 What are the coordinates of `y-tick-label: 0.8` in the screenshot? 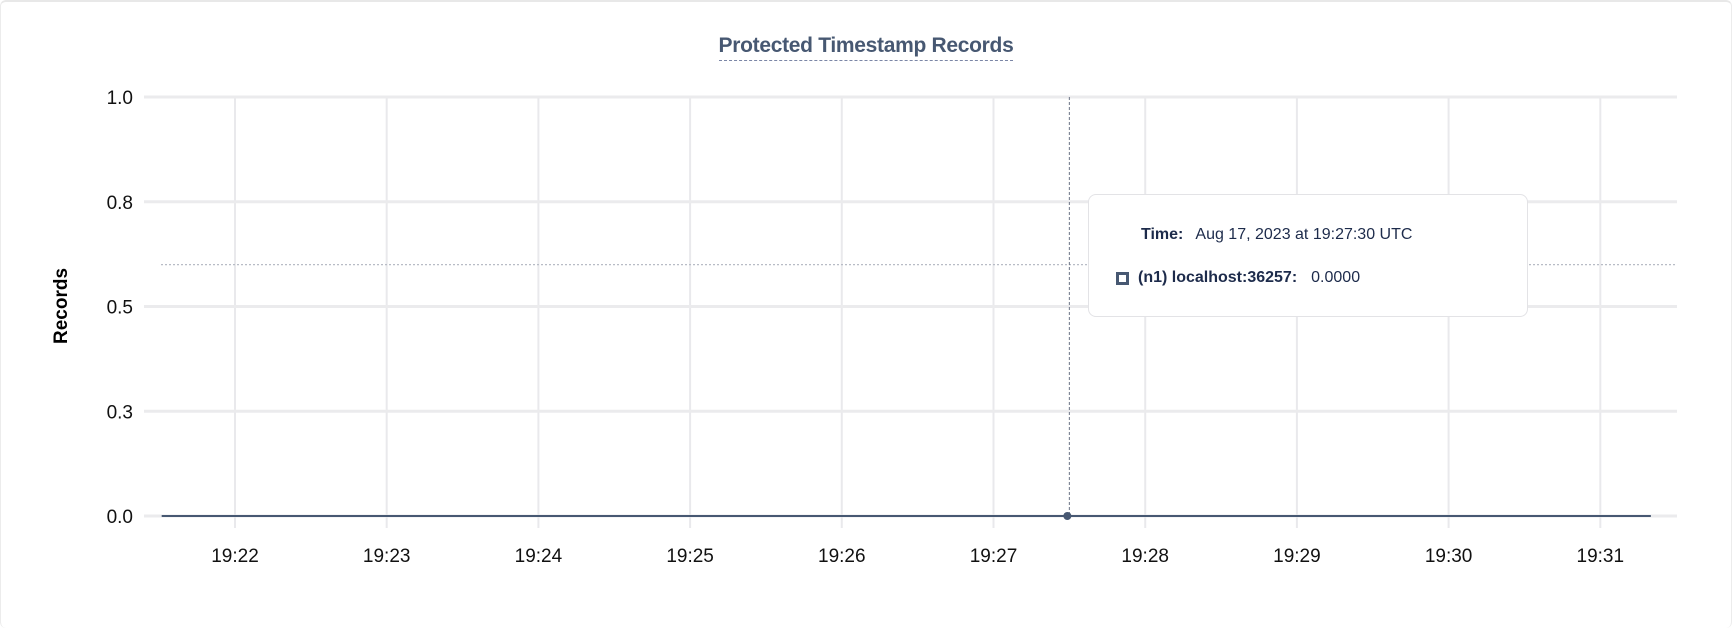 It's located at (120, 203).